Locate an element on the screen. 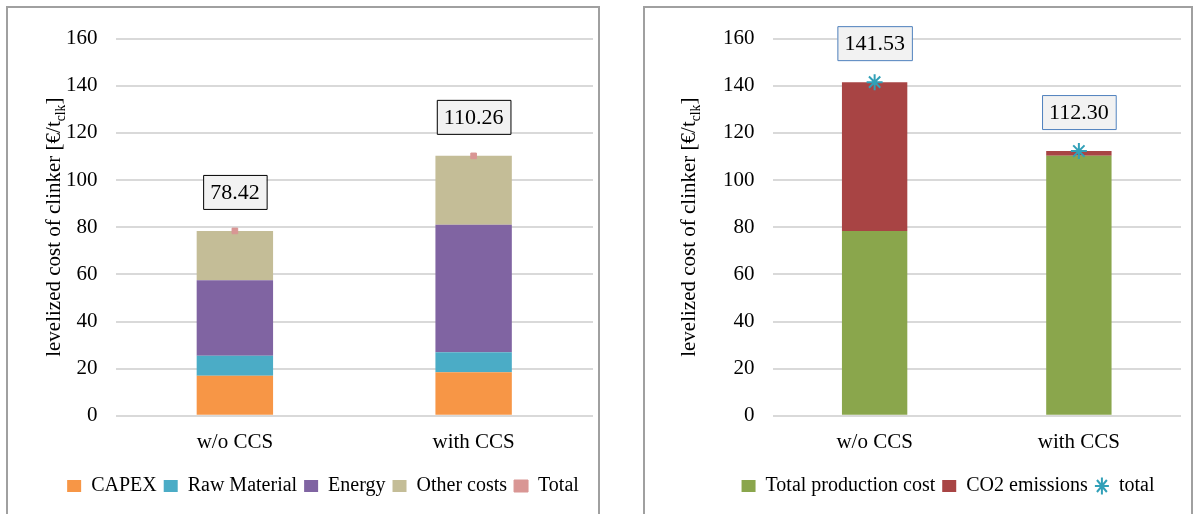 The image size is (1196, 514). legend-label: Total is located at coordinates (559, 484).